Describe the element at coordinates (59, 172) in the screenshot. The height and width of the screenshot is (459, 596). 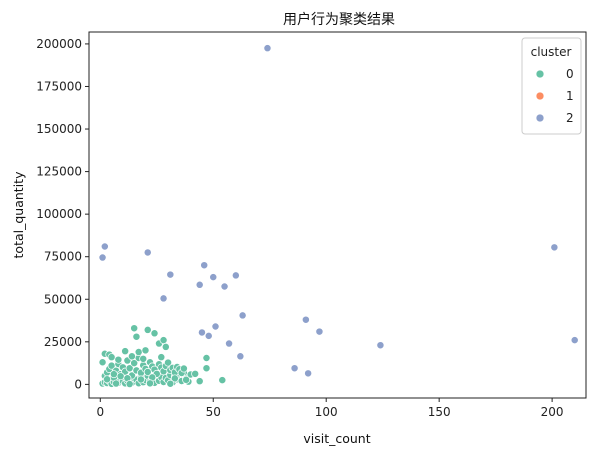
I see `y-tick-label: 125000` at that location.